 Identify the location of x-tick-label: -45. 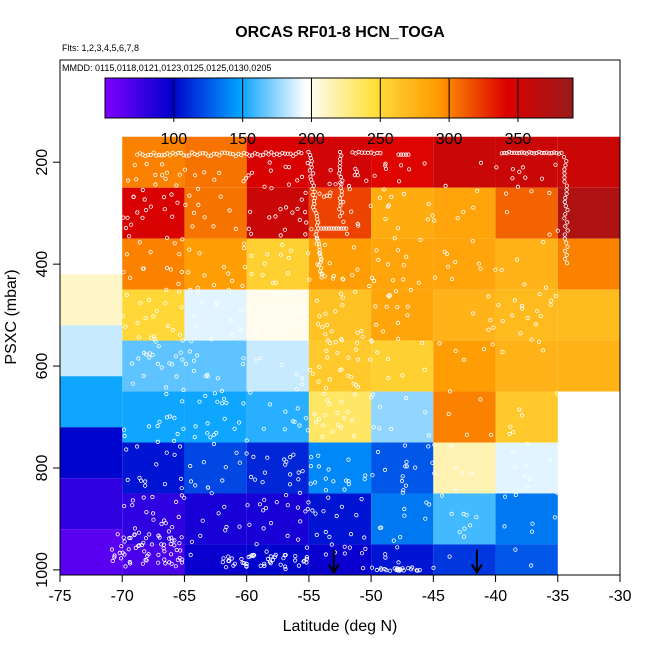
(433, 596).